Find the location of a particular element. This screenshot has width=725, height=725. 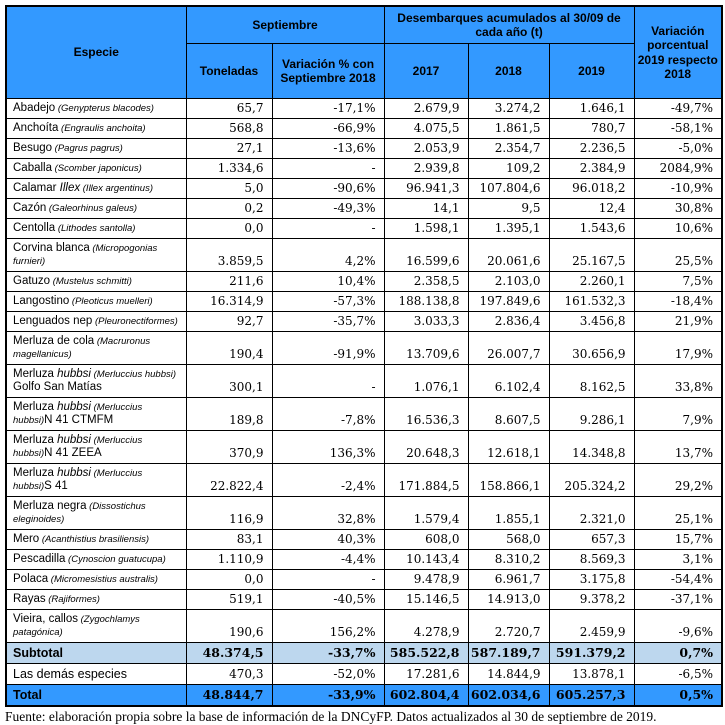

toneladas-value: 189,8 is located at coordinates (229, 414).